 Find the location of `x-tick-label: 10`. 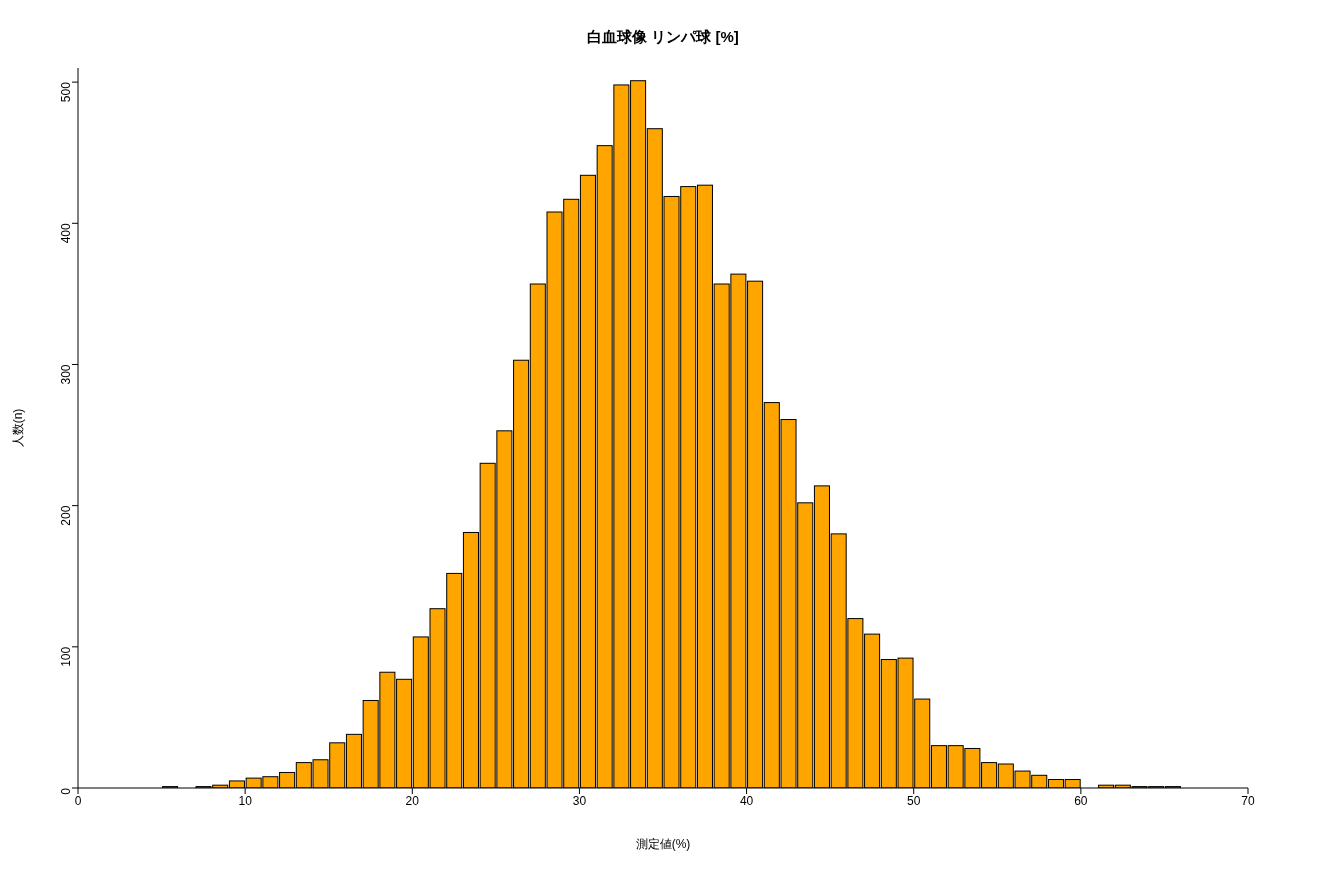

x-tick-label: 10 is located at coordinates (245, 800).